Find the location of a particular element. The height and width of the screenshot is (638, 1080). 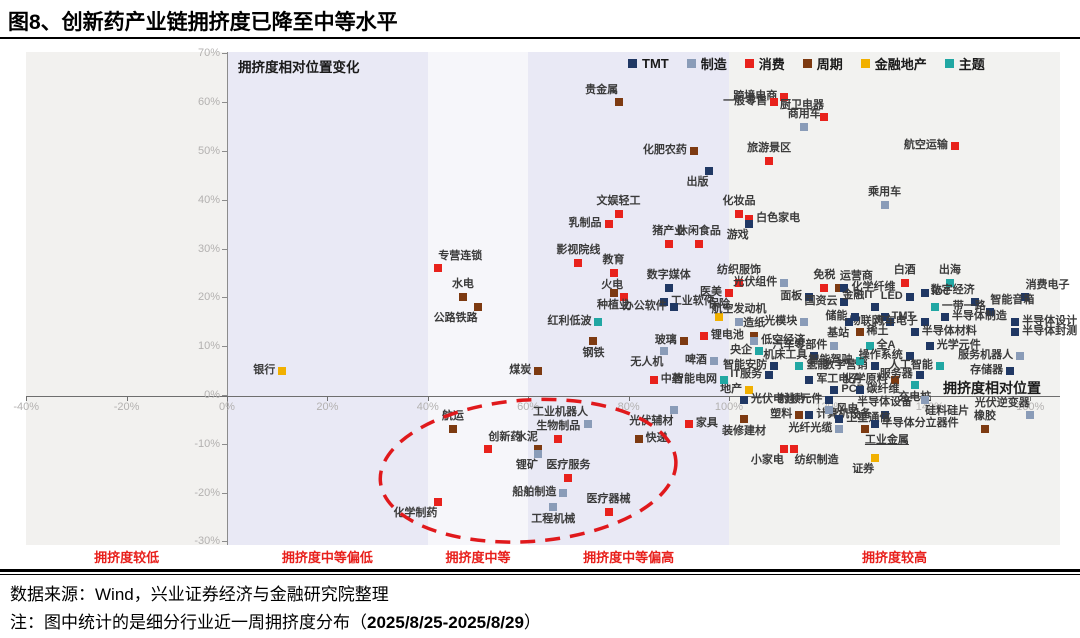

data-point-label: 乳制品 is located at coordinates (585, 223).